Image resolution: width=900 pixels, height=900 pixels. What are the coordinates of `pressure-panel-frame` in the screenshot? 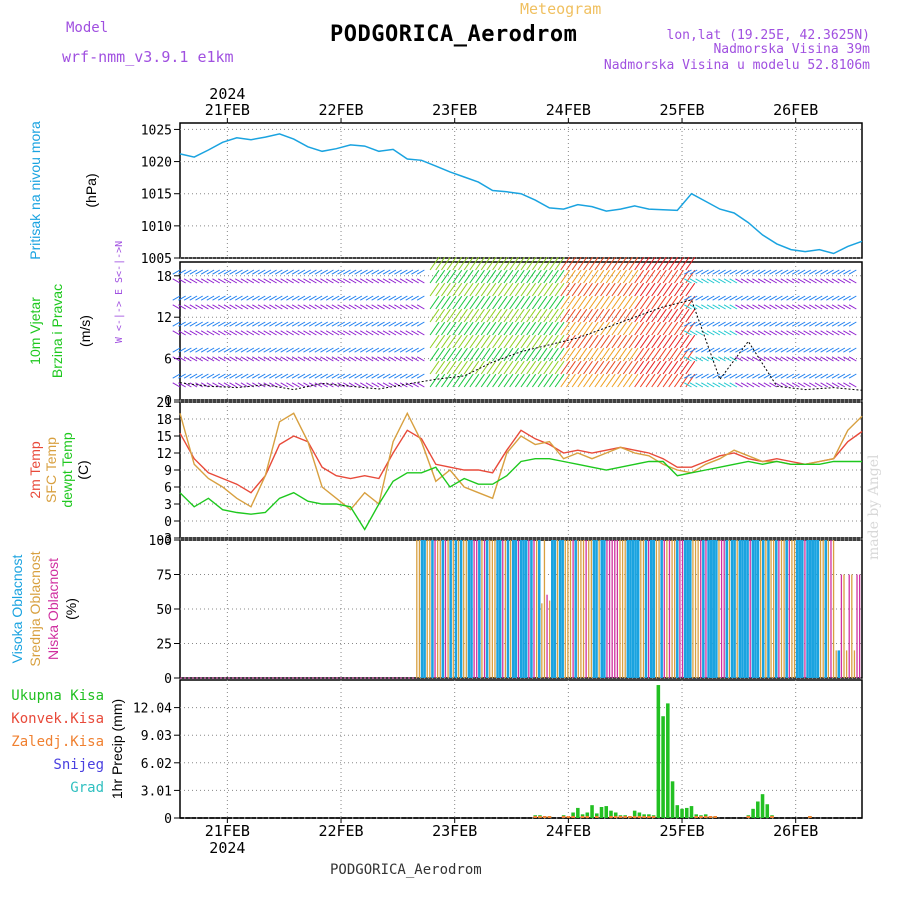 It's located at (521, 190).